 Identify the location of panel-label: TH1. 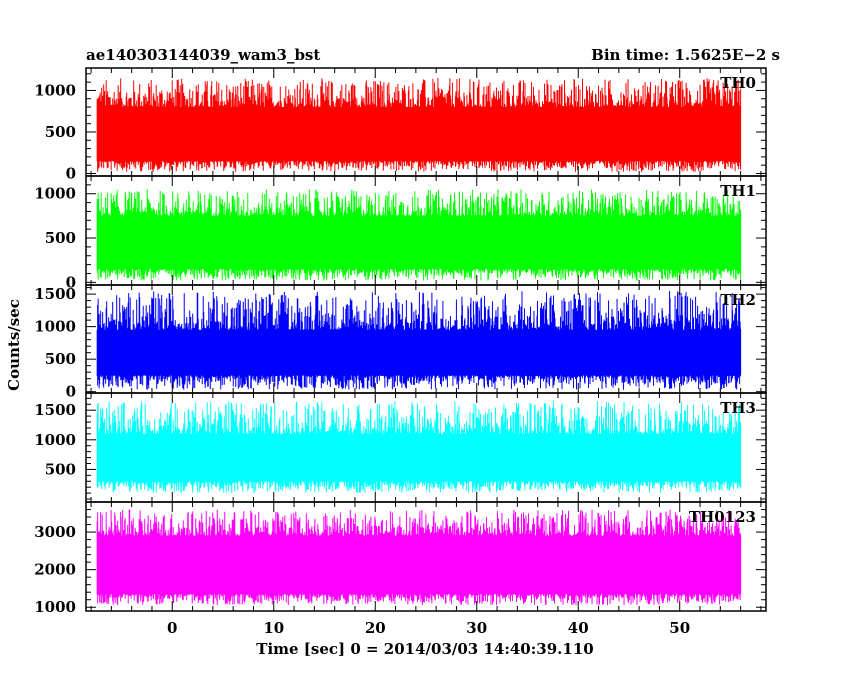
(738, 191).